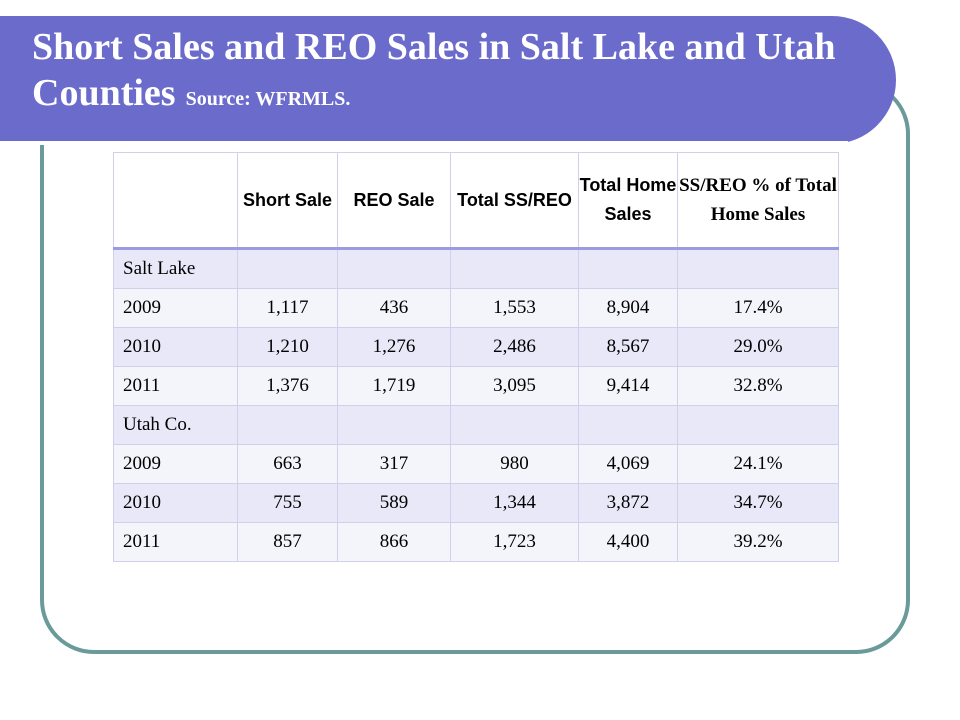 This screenshot has width=960, height=720. What do you see at coordinates (514, 201) in the screenshot?
I see `header-cell-total-ss-reo: Total SS/REO` at bounding box center [514, 201].